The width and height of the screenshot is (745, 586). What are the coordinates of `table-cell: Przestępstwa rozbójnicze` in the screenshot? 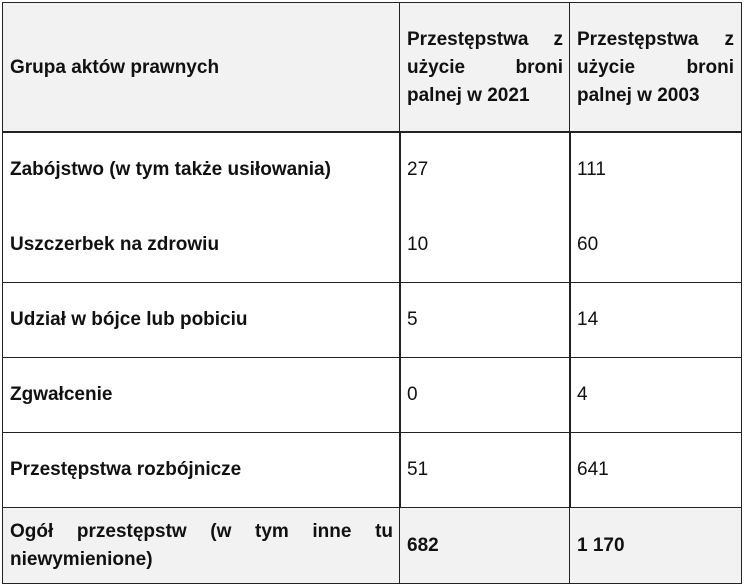 It's located at (201, 470).